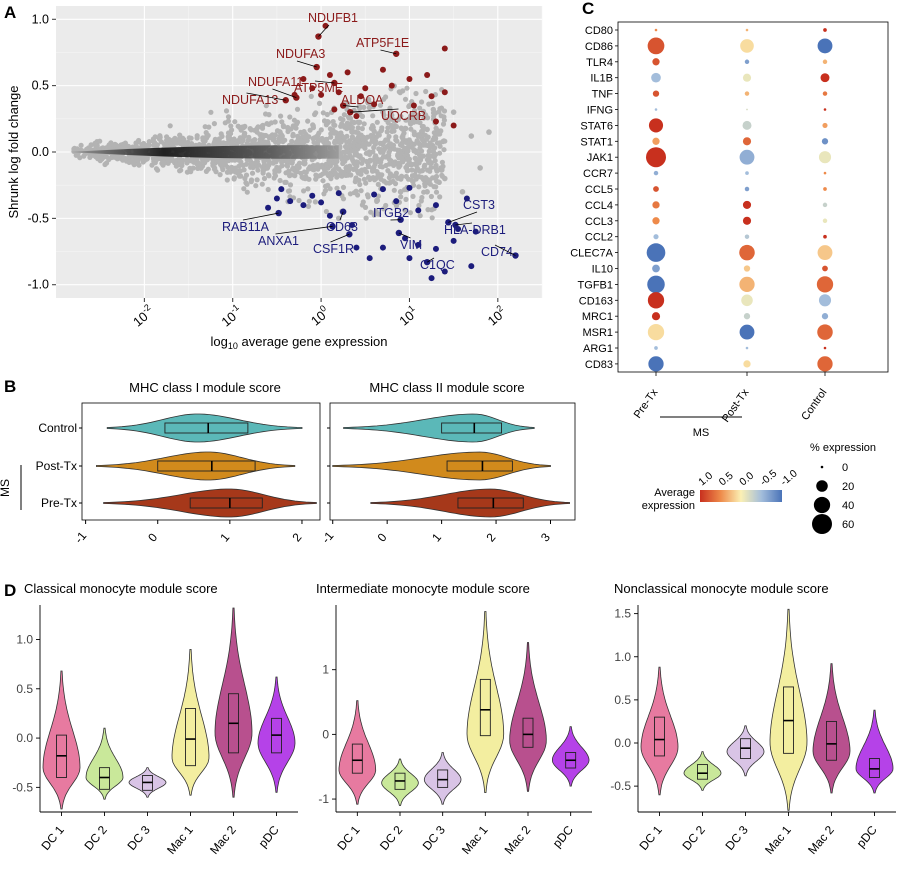  What do you see at coordinates (746, 479) in the screenshot?
I see `color-tick-label: 0.0` at bounding box center [746, 479].